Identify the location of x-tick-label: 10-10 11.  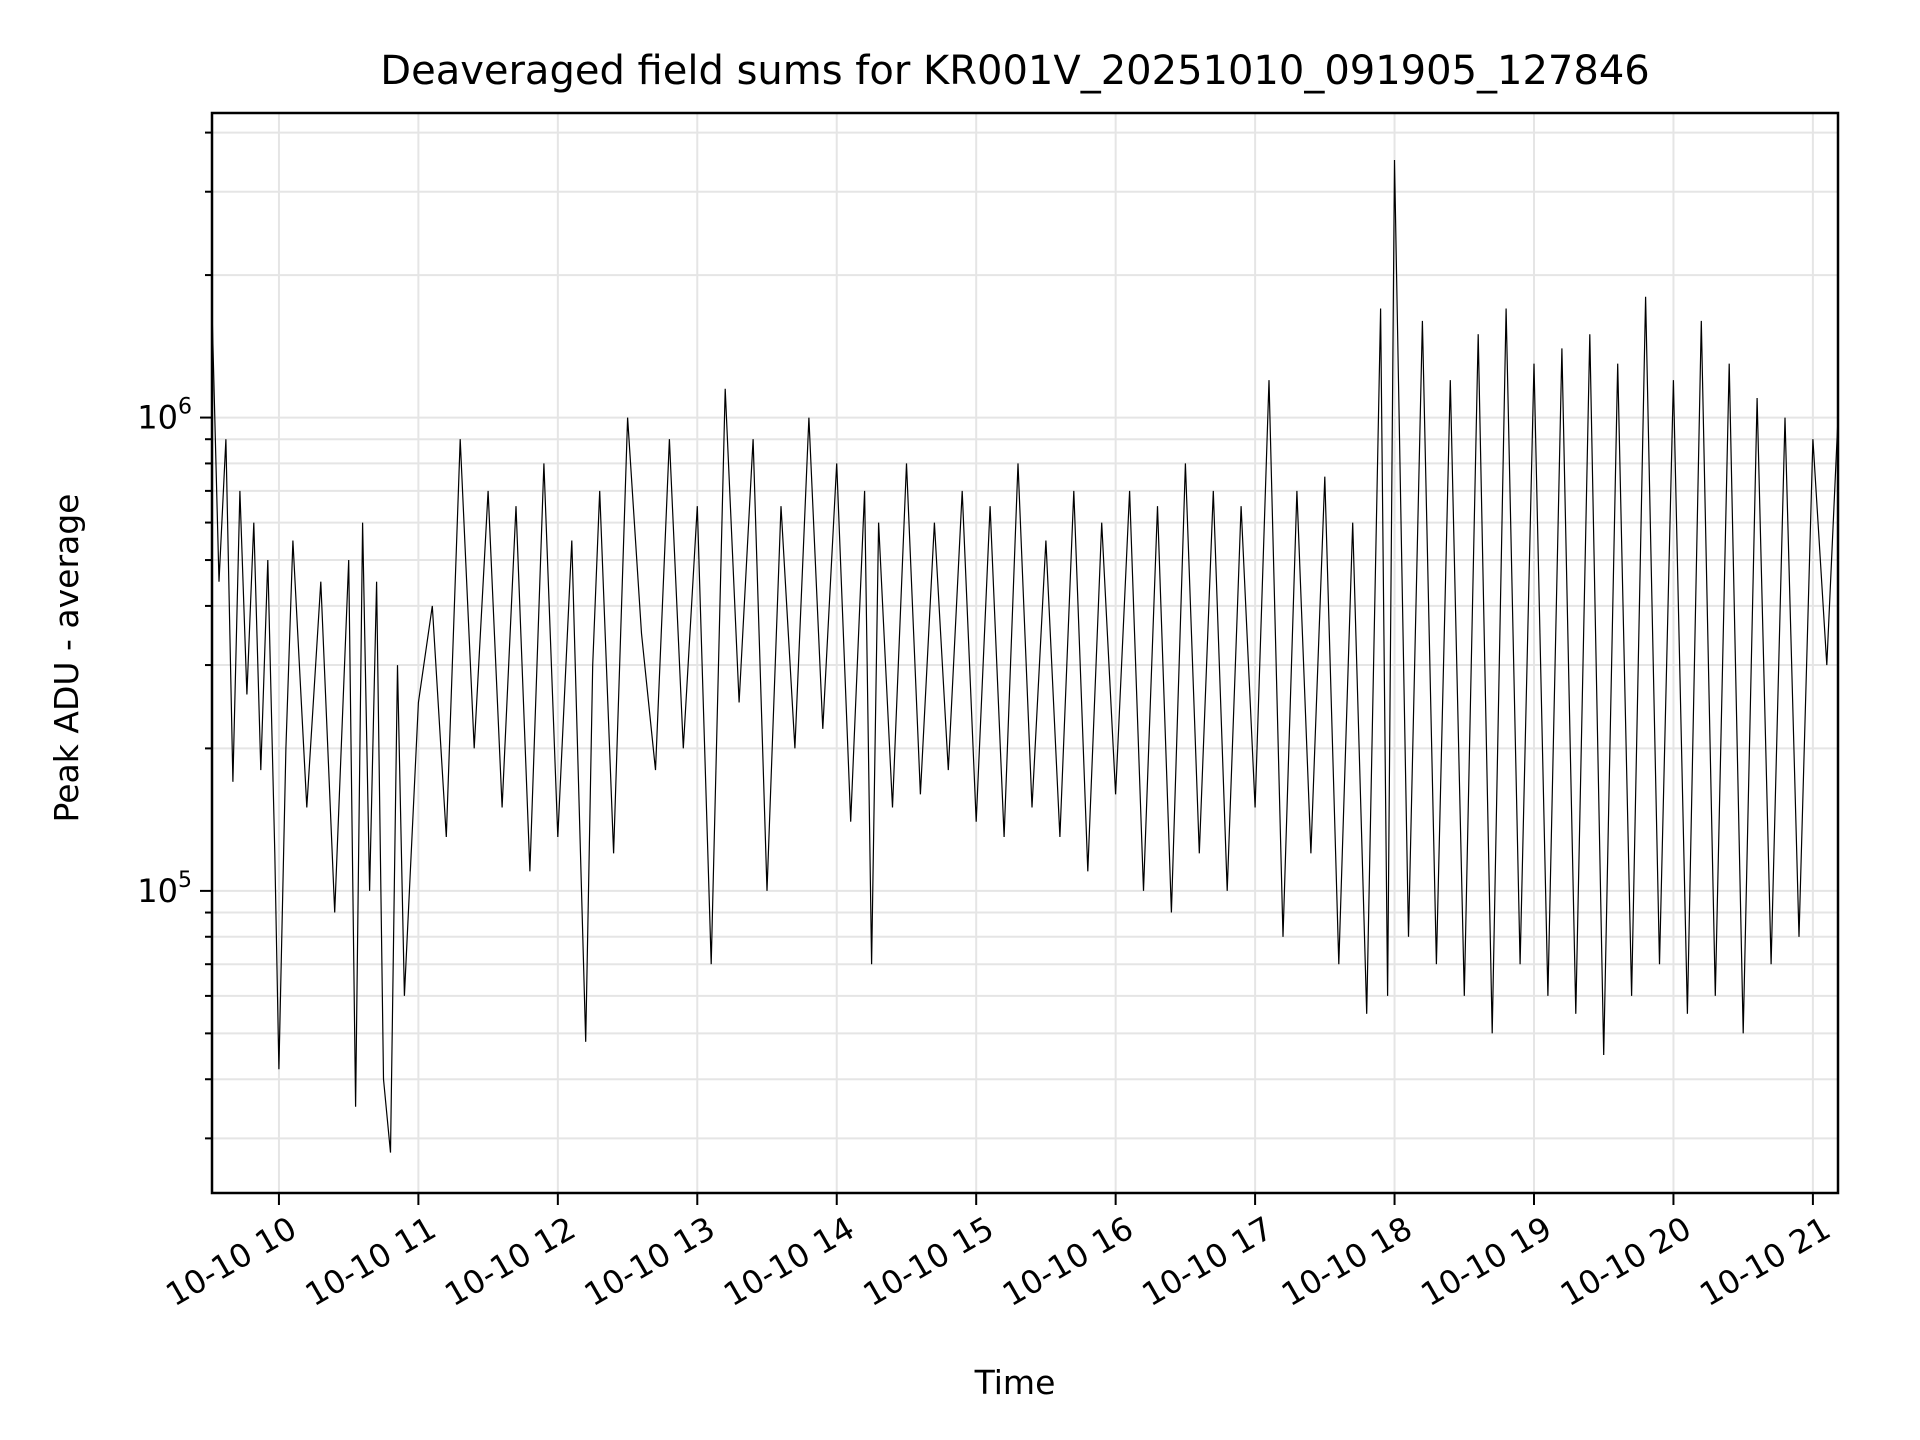
(371, 1261).